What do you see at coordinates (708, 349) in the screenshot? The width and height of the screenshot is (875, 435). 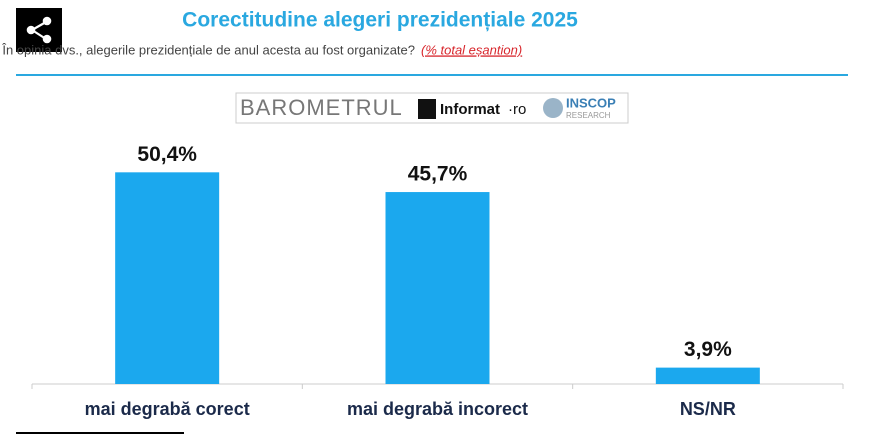 I see `value-label: 3,9%` at bounding box center [708, 349].